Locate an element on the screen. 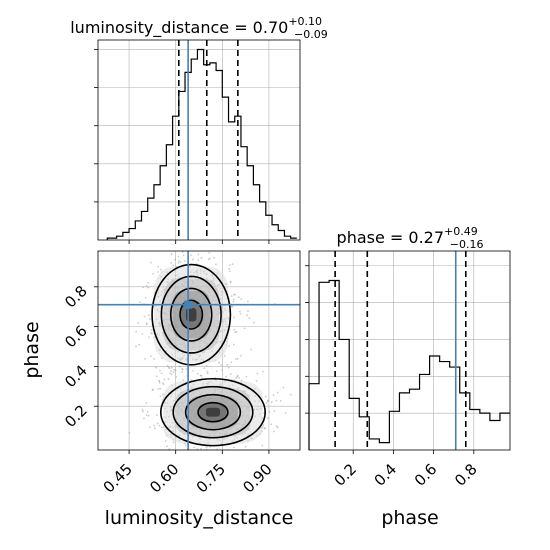  x-tick-label: 0.45 is located at coordinates (118, 478).